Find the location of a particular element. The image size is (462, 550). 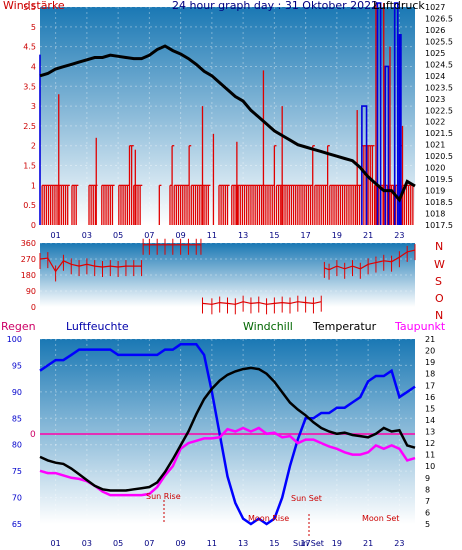

temperature-tick: 13 is located at coordinates (430, 432).